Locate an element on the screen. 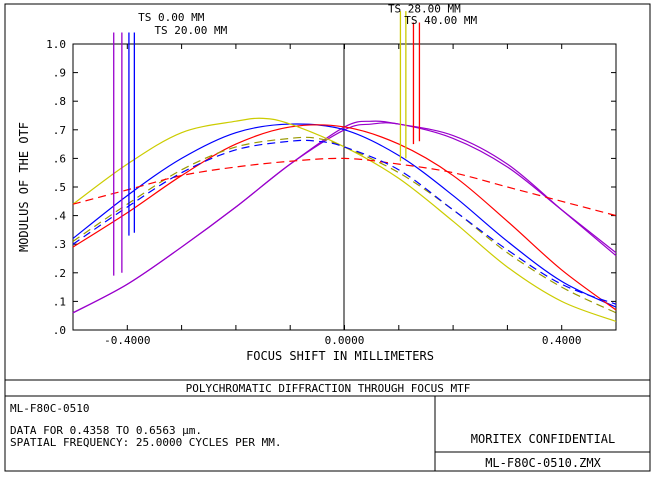  x-tick-label: 0.0000 is located at coordinates (345, 340).